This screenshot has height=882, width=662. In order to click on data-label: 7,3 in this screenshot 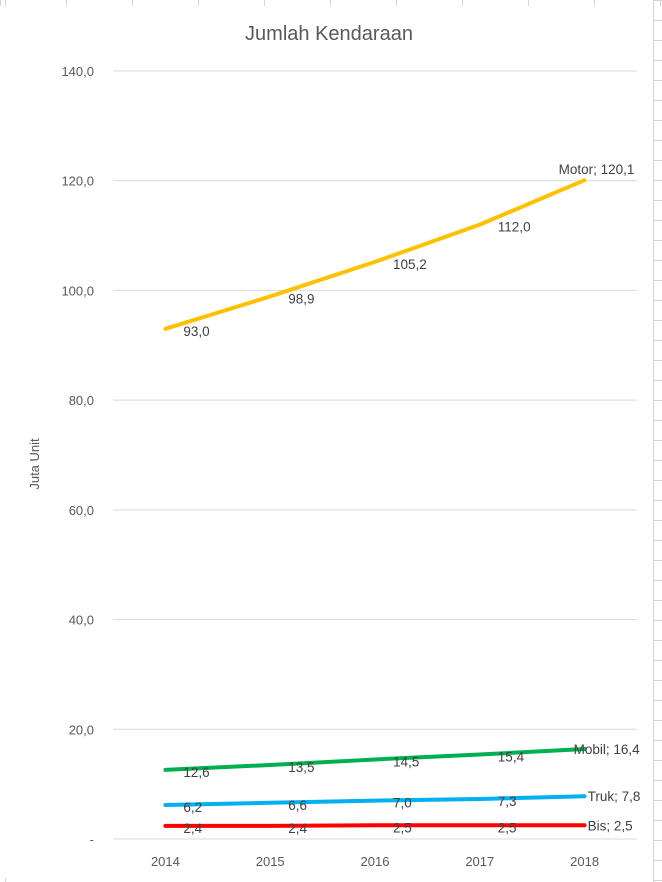, I will do `click(507, 801)`.